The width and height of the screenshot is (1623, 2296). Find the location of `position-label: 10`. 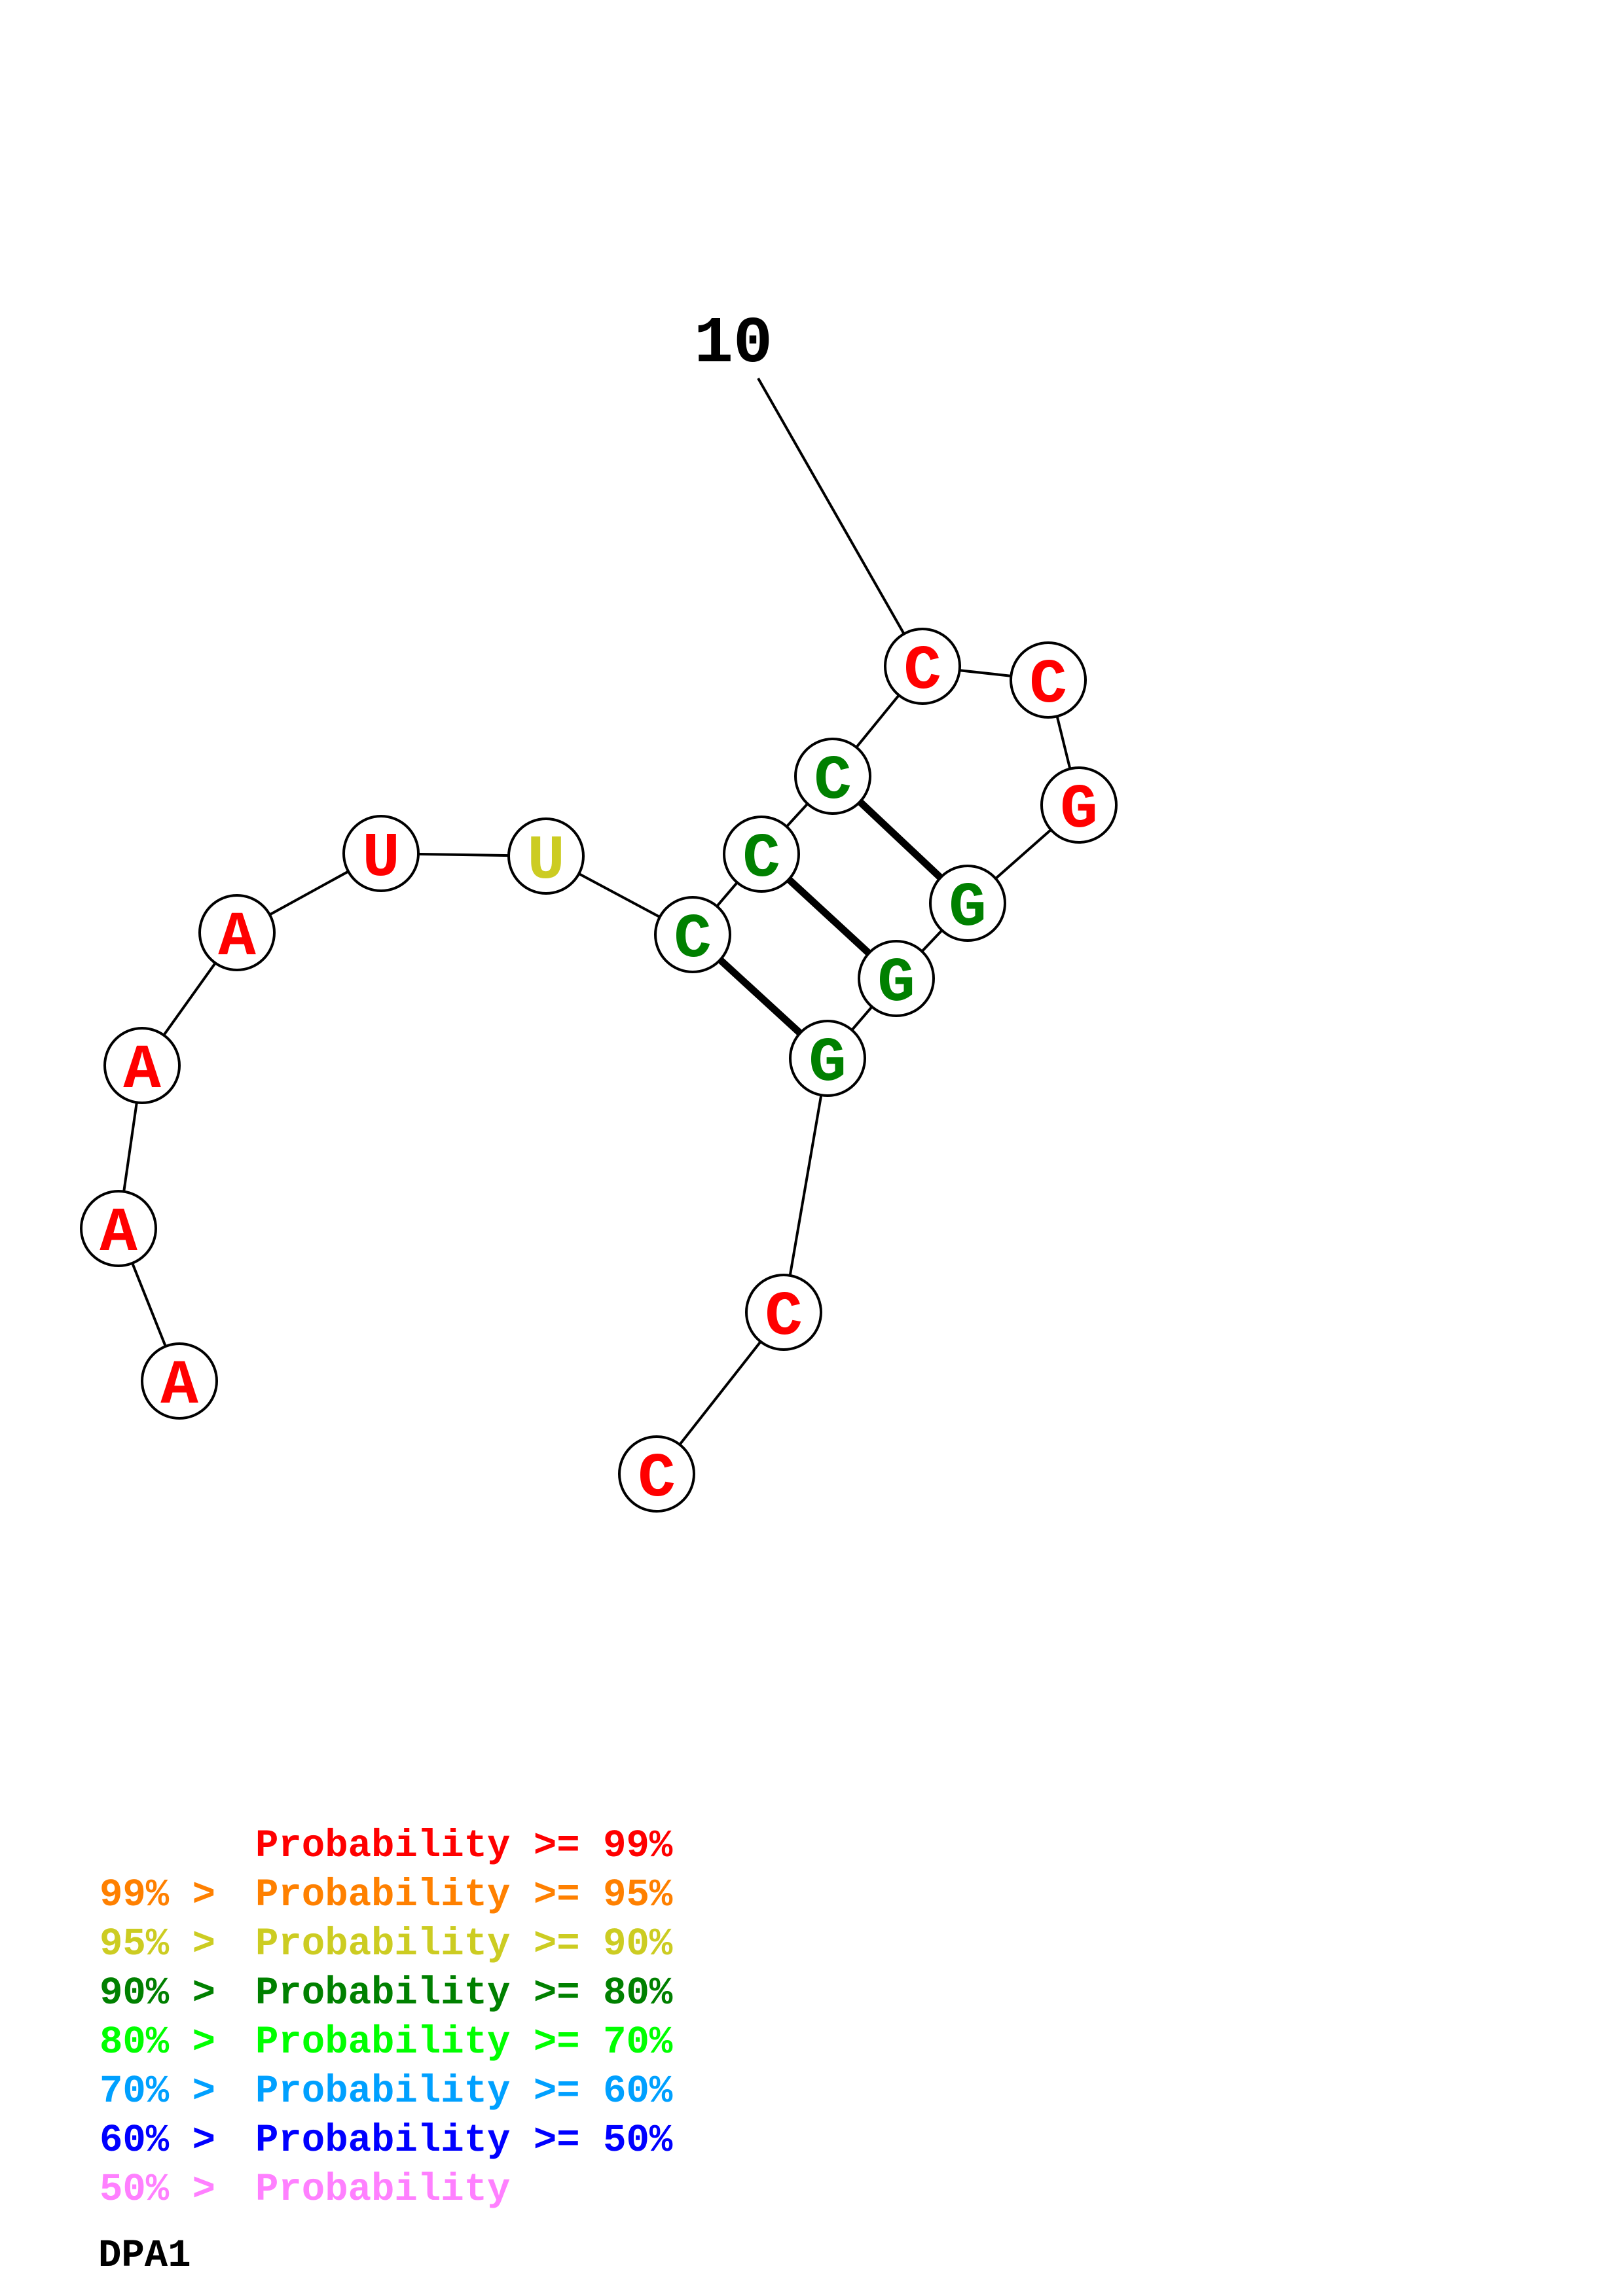

position-label: 10 is located at coordinates (733, 345).